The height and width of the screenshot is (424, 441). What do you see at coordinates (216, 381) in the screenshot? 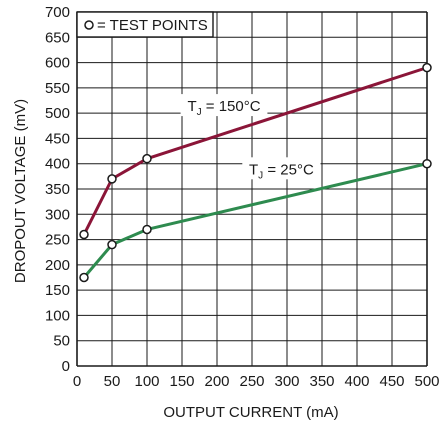
I see `x-tick-label: 200` at bounding box center [216, 381].